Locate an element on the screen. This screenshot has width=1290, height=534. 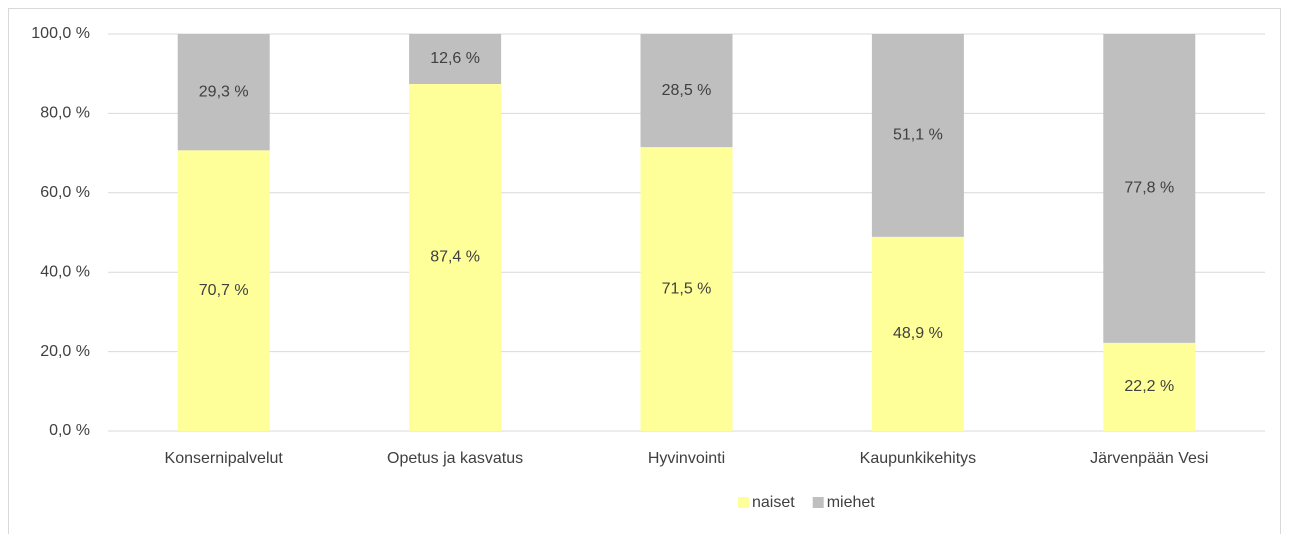
legend-label: naiset is located at coordinates (773, 502).